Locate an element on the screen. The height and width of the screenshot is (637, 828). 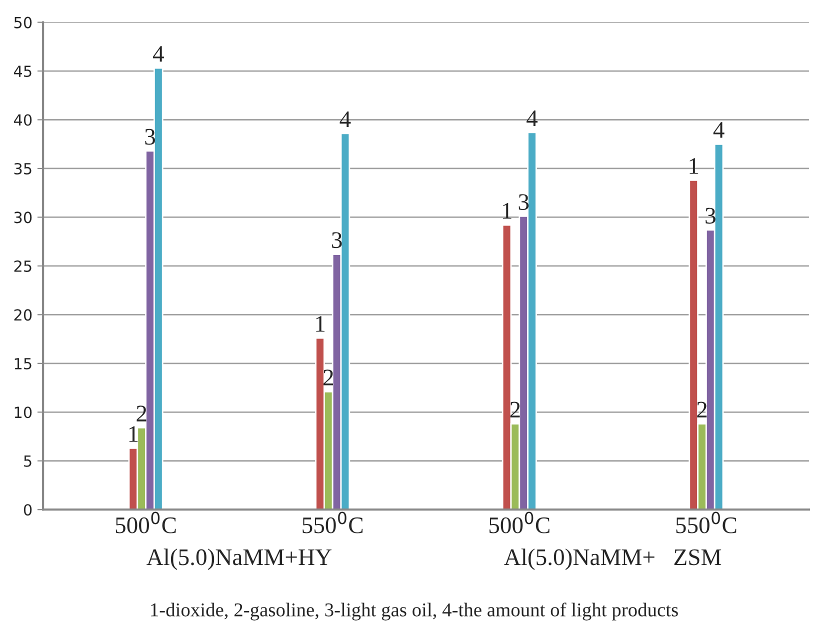
text: 1-dioxide, 2-gasoline, 3-light gas oil, 4-the amount of light products is located at coordinates (414, 611).